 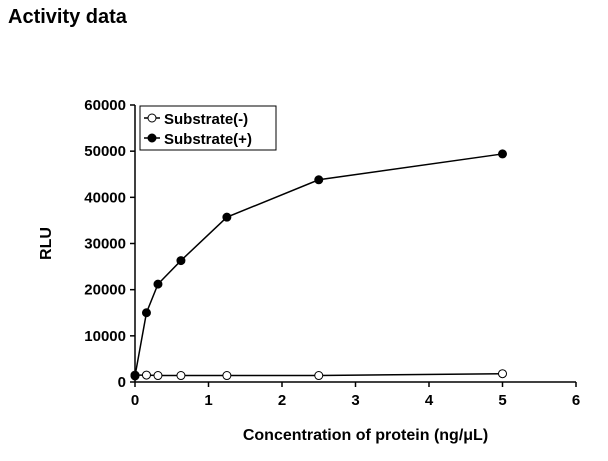 What do you see at coordinates (208, 139) in the screenshot?
I see `legend-label: Substrate(+)` at bounding box center [208, 139].